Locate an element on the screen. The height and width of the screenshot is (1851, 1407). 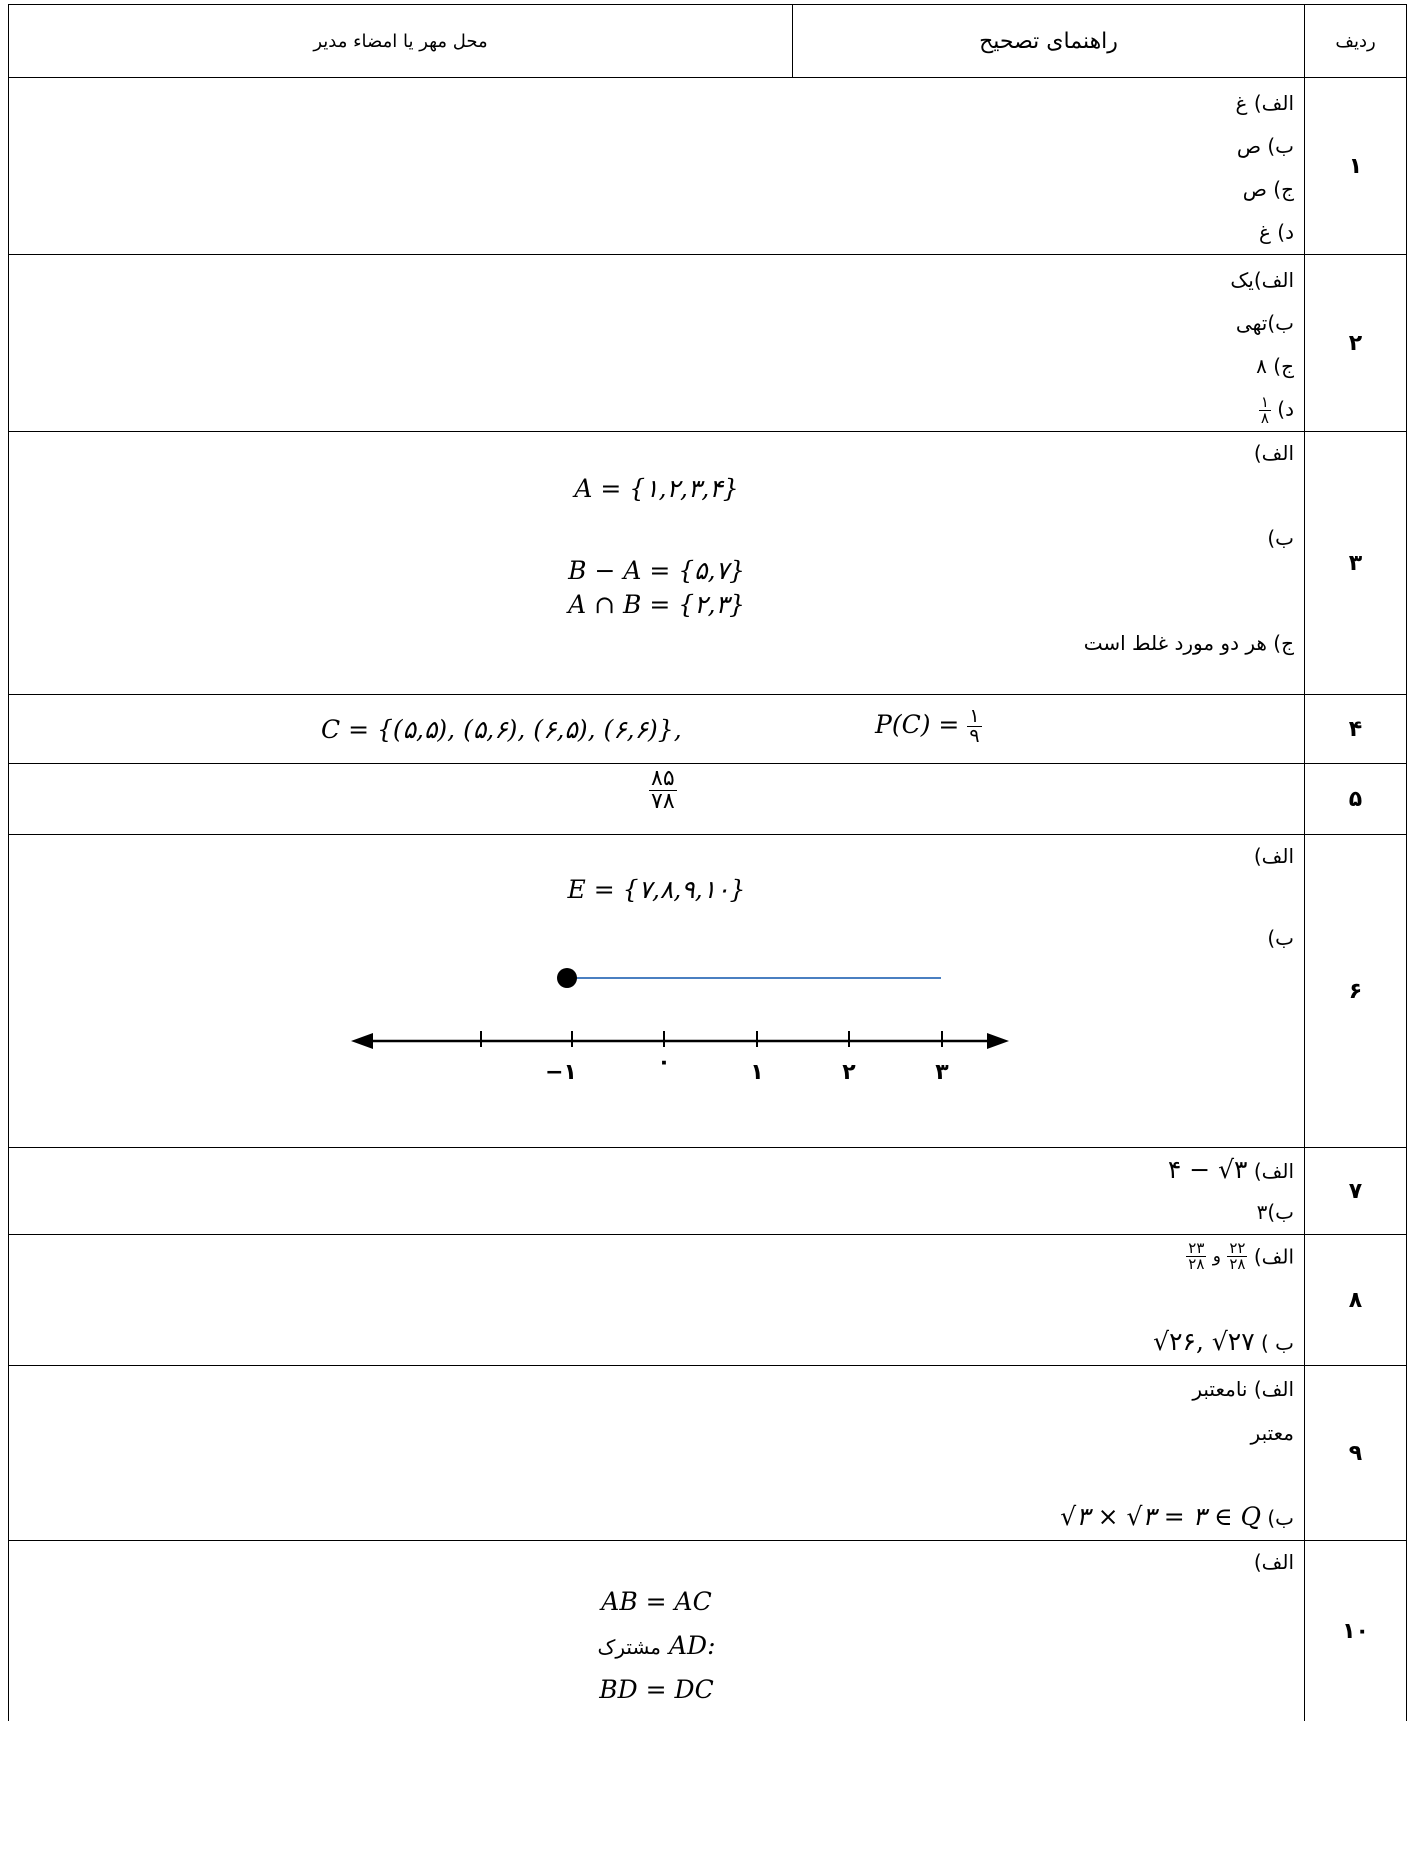
header-row: محل مهر یا امضاء مدیر راهنمای تصحیح ردیف is located at coordinates (707, 41).